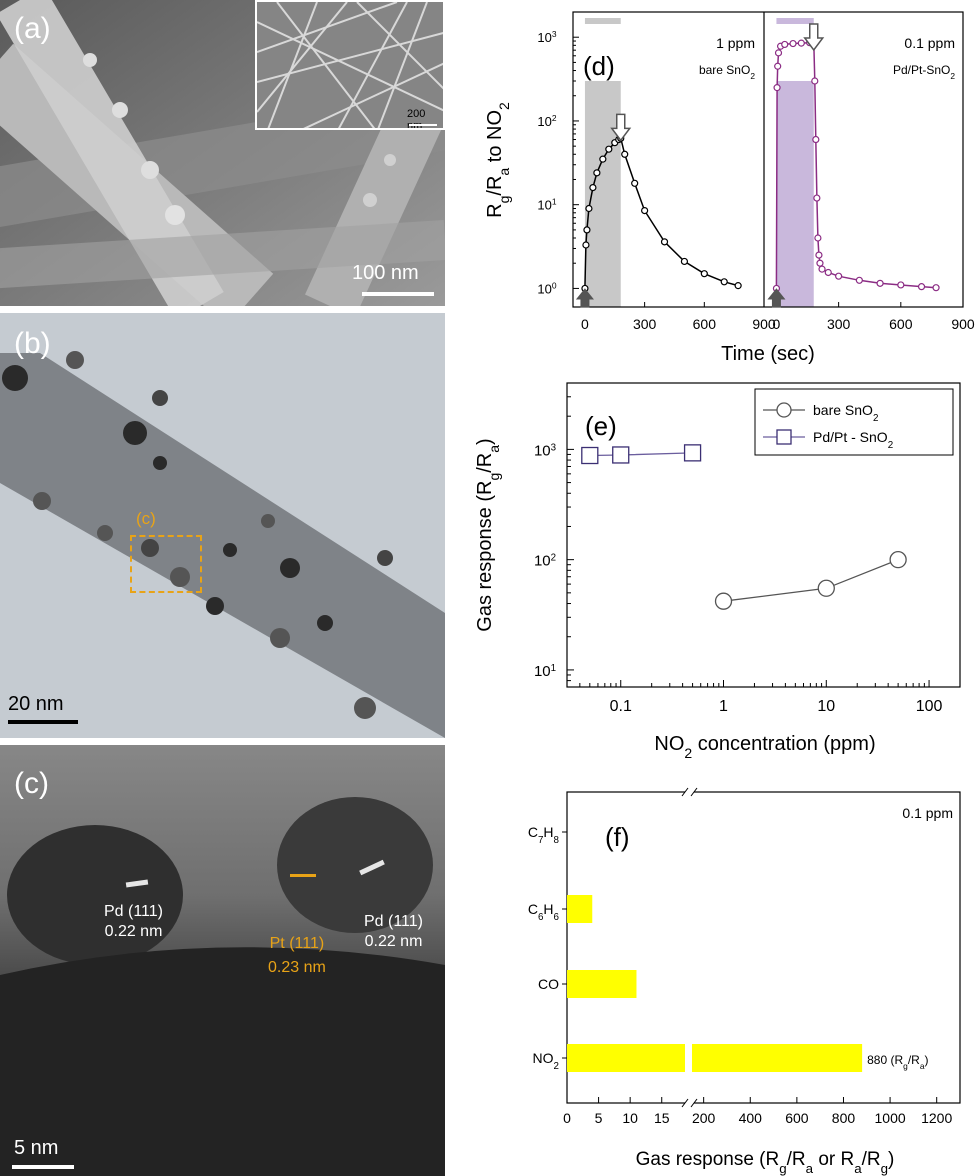 The width and height of the screenshot is (975, 1176). What do you see at coordinates (385, 273) in the screenshot?
I see `scale-label-a: 100 nm` at bounding box center [385, 273].